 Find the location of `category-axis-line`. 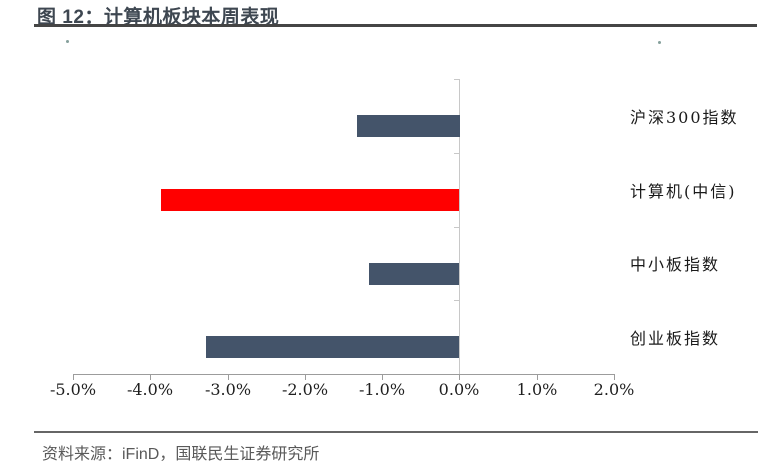

category-axis-line is located at coordinates (459, 226).